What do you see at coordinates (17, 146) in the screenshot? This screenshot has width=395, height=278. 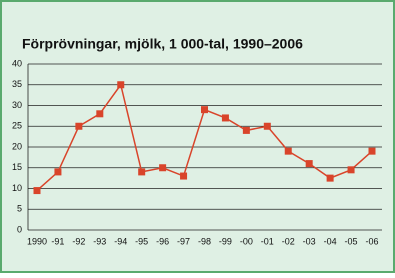 I see `y-tick-label: 20` at bounding box center [17, 146].